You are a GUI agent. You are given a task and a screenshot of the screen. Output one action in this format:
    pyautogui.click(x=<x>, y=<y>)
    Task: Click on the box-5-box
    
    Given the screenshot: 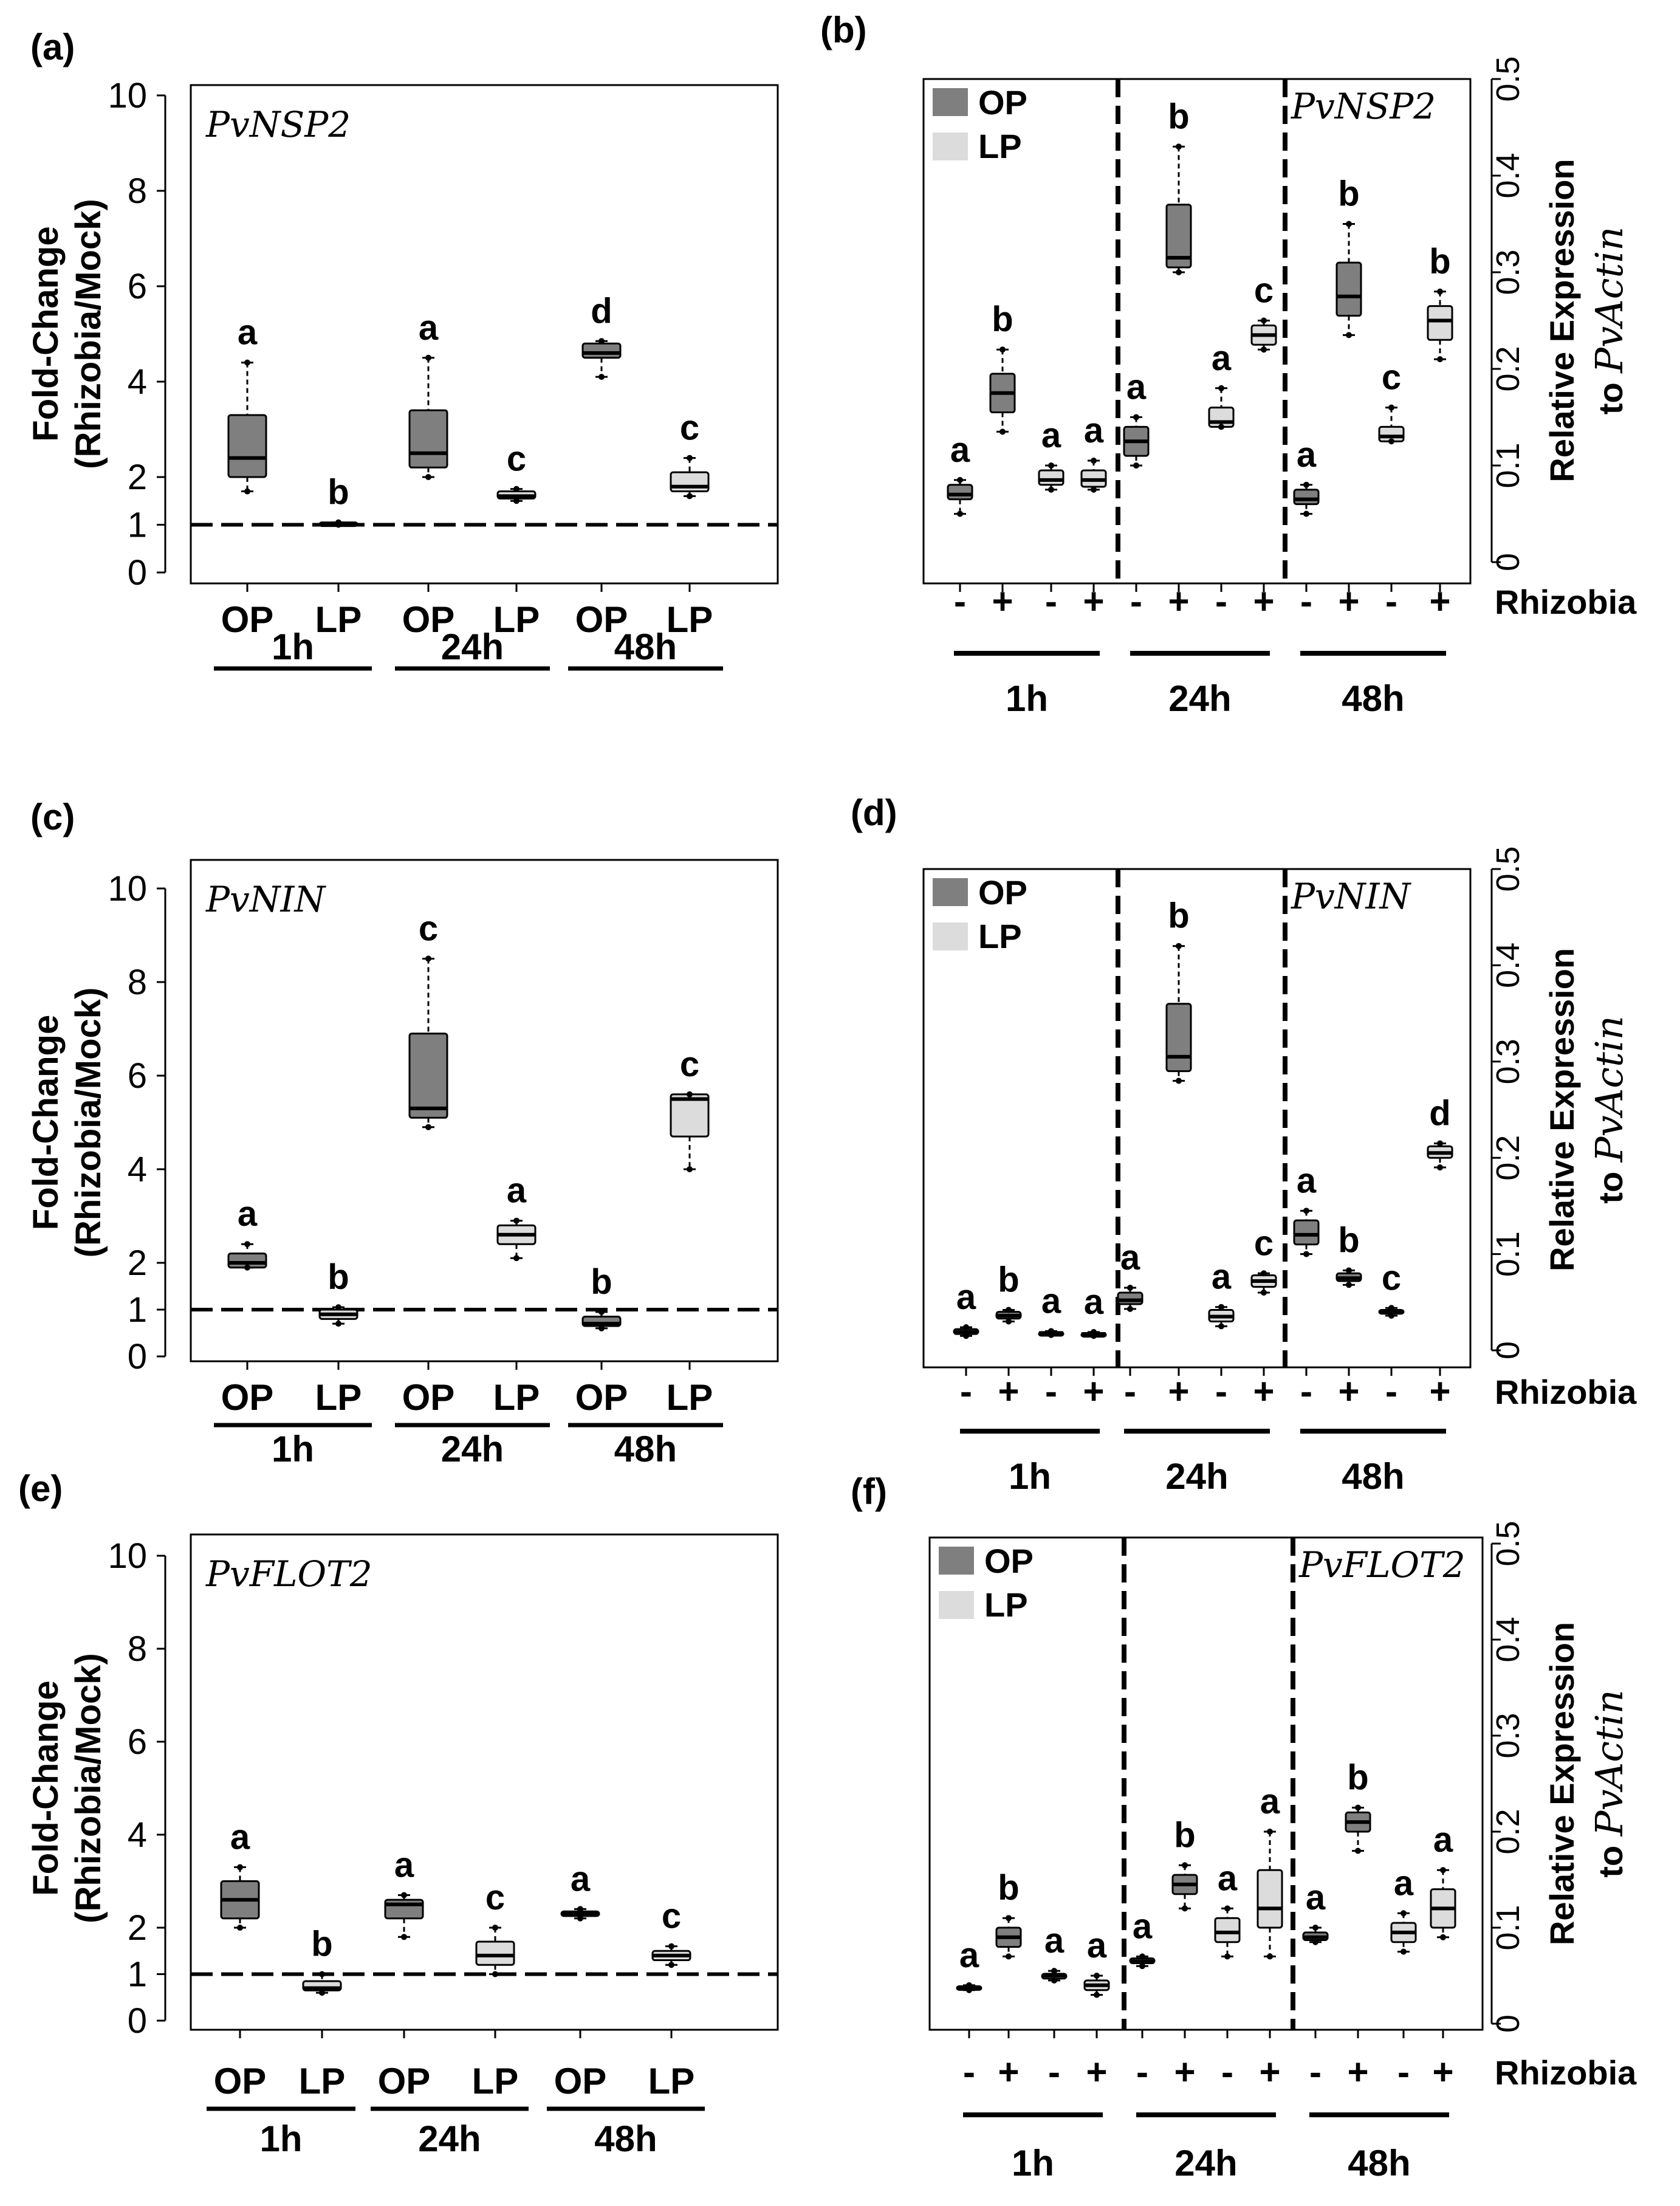 What is the action you would take?
    pyautogui.click(x=1178, y=236)
    